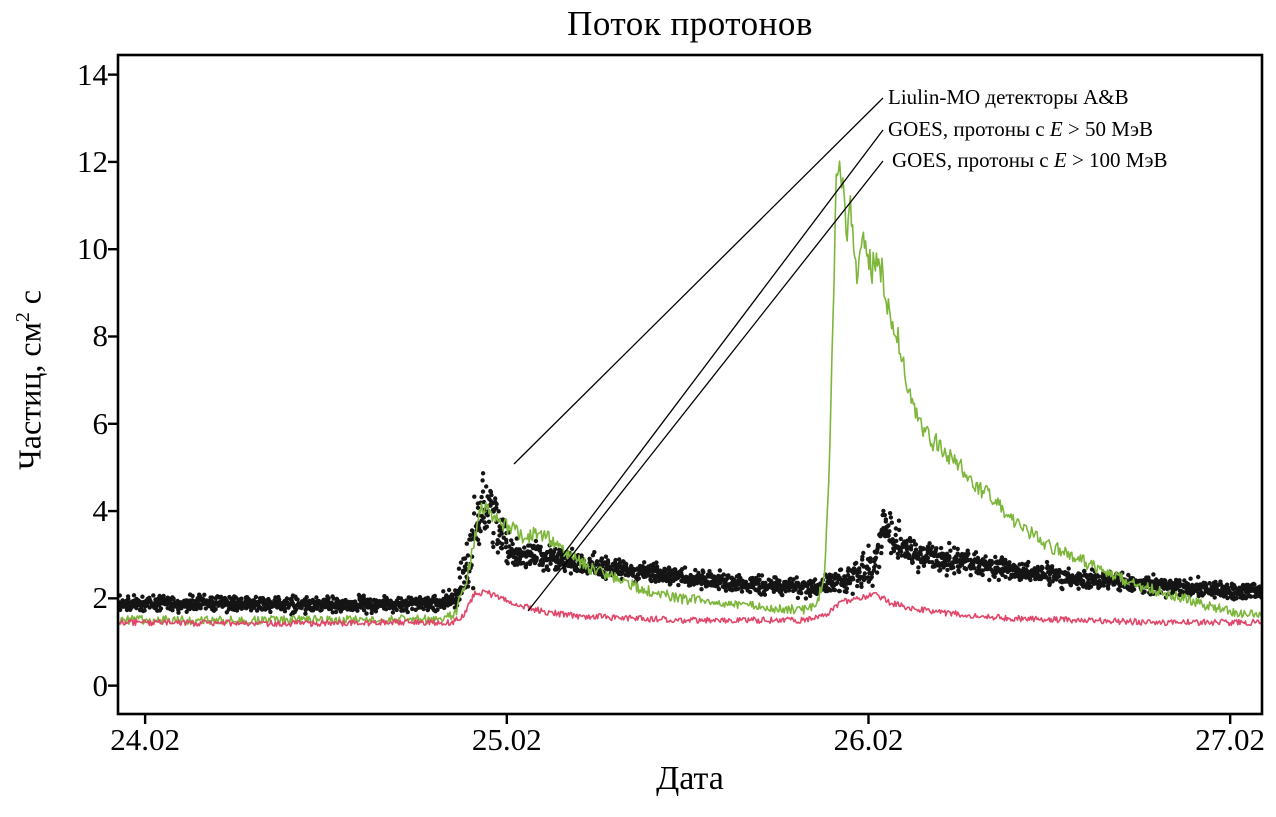 This screenshot has width=1276, height=817. What do you see at coordinates (92, 74) in the screenshot?
I see `y-tick-label: 14` at bounding box center [92, 74].